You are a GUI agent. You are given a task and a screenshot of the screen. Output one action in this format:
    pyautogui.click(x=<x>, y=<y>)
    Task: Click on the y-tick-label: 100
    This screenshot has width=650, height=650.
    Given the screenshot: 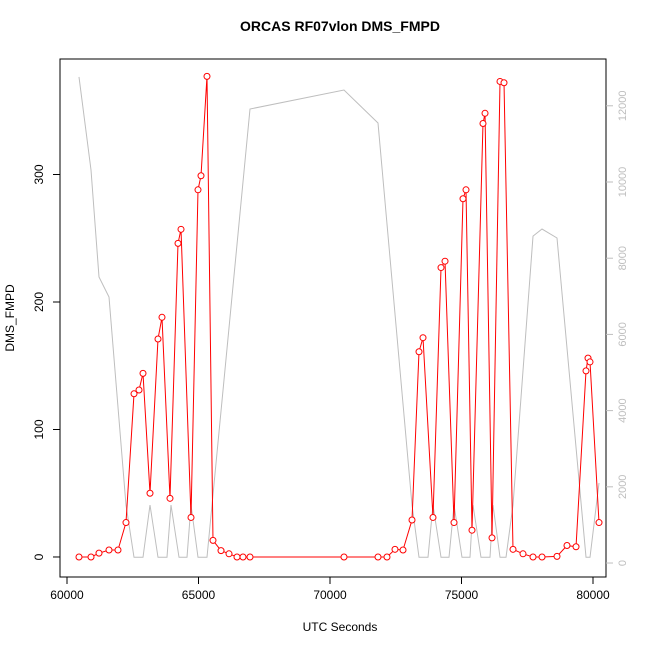 What is the action you would take?
    pyautogui.click(x=39, y=429)
    